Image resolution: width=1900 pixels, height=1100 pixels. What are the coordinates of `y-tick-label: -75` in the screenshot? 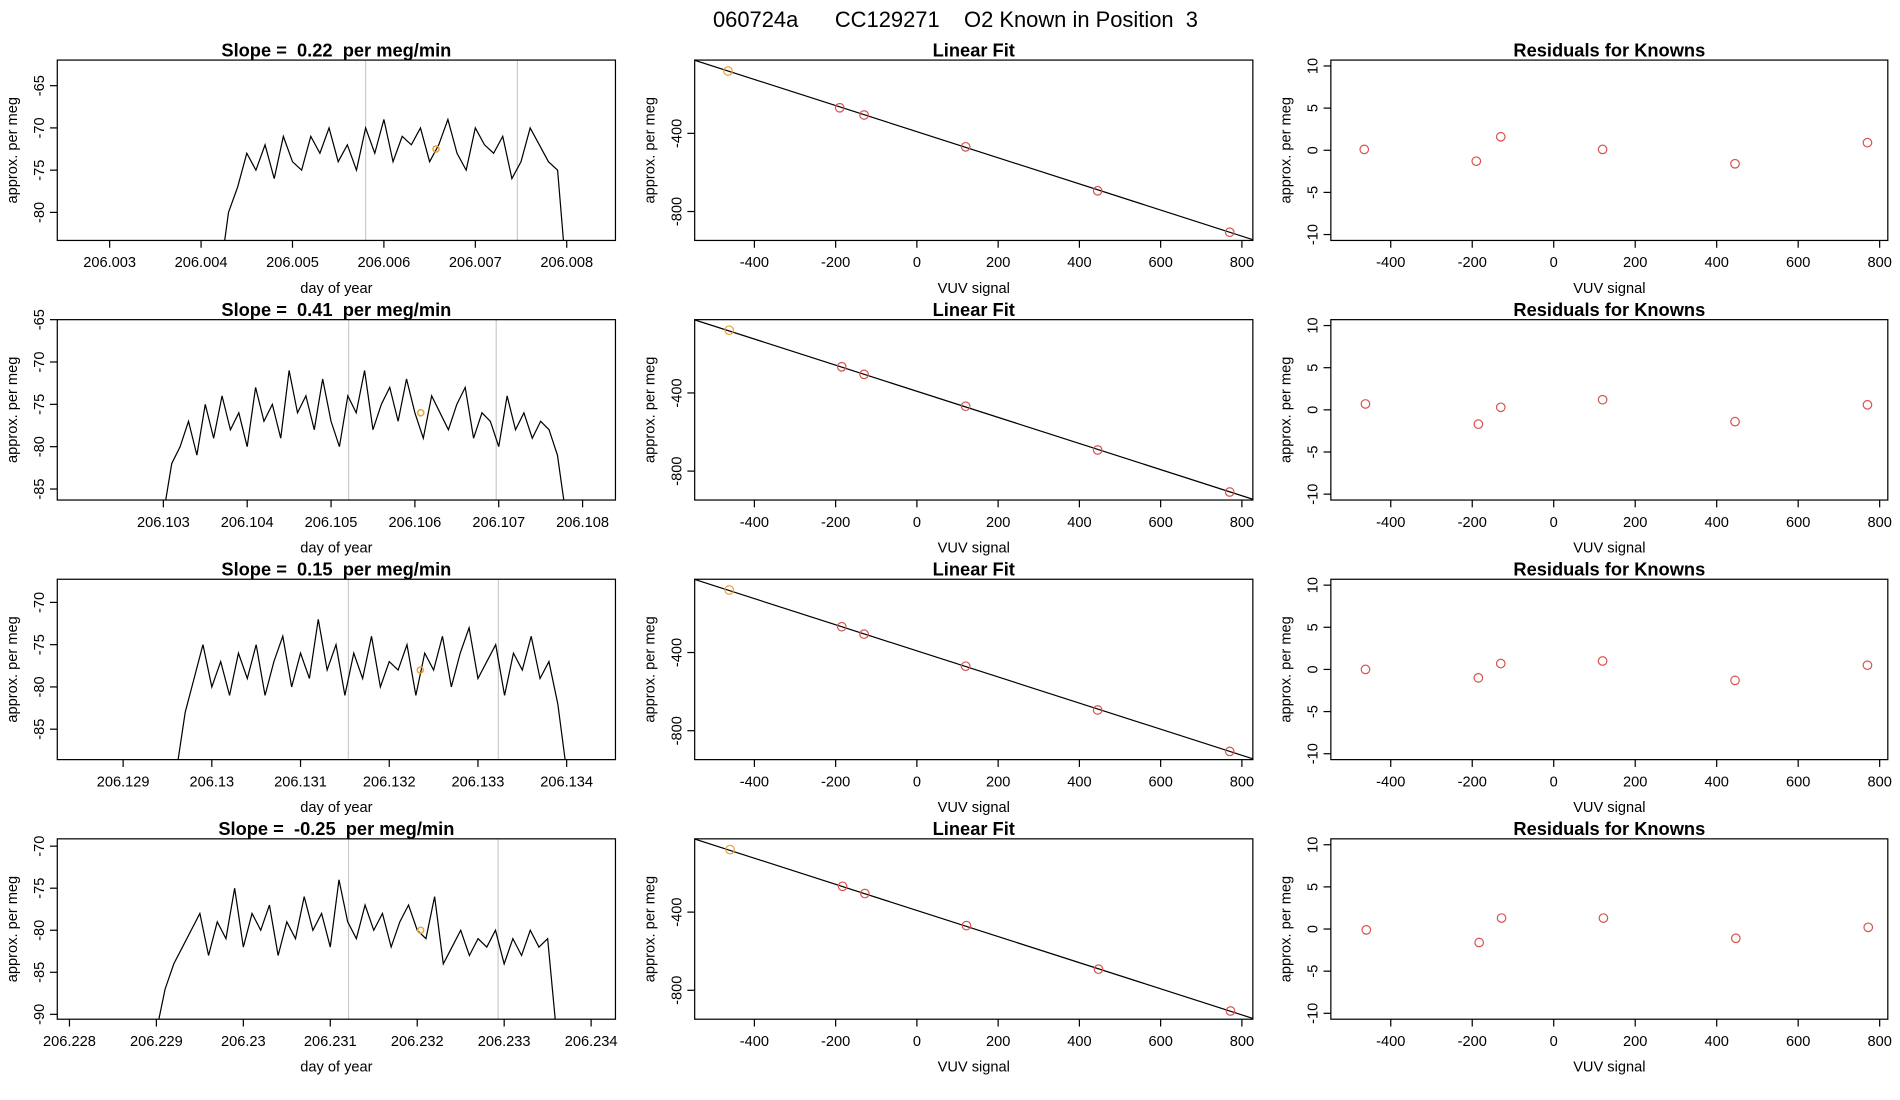 It's located at (40, 888).